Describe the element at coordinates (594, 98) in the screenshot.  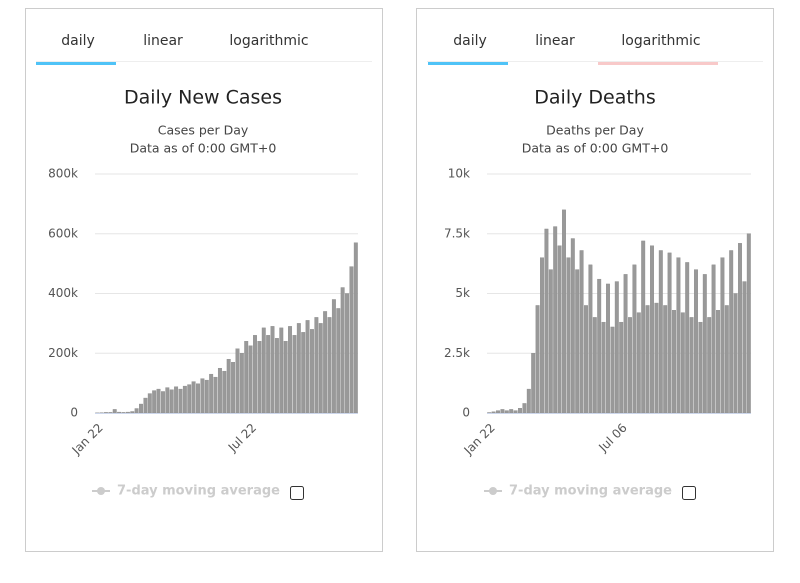
I see `chart-title: Daily Deaths` at that location.